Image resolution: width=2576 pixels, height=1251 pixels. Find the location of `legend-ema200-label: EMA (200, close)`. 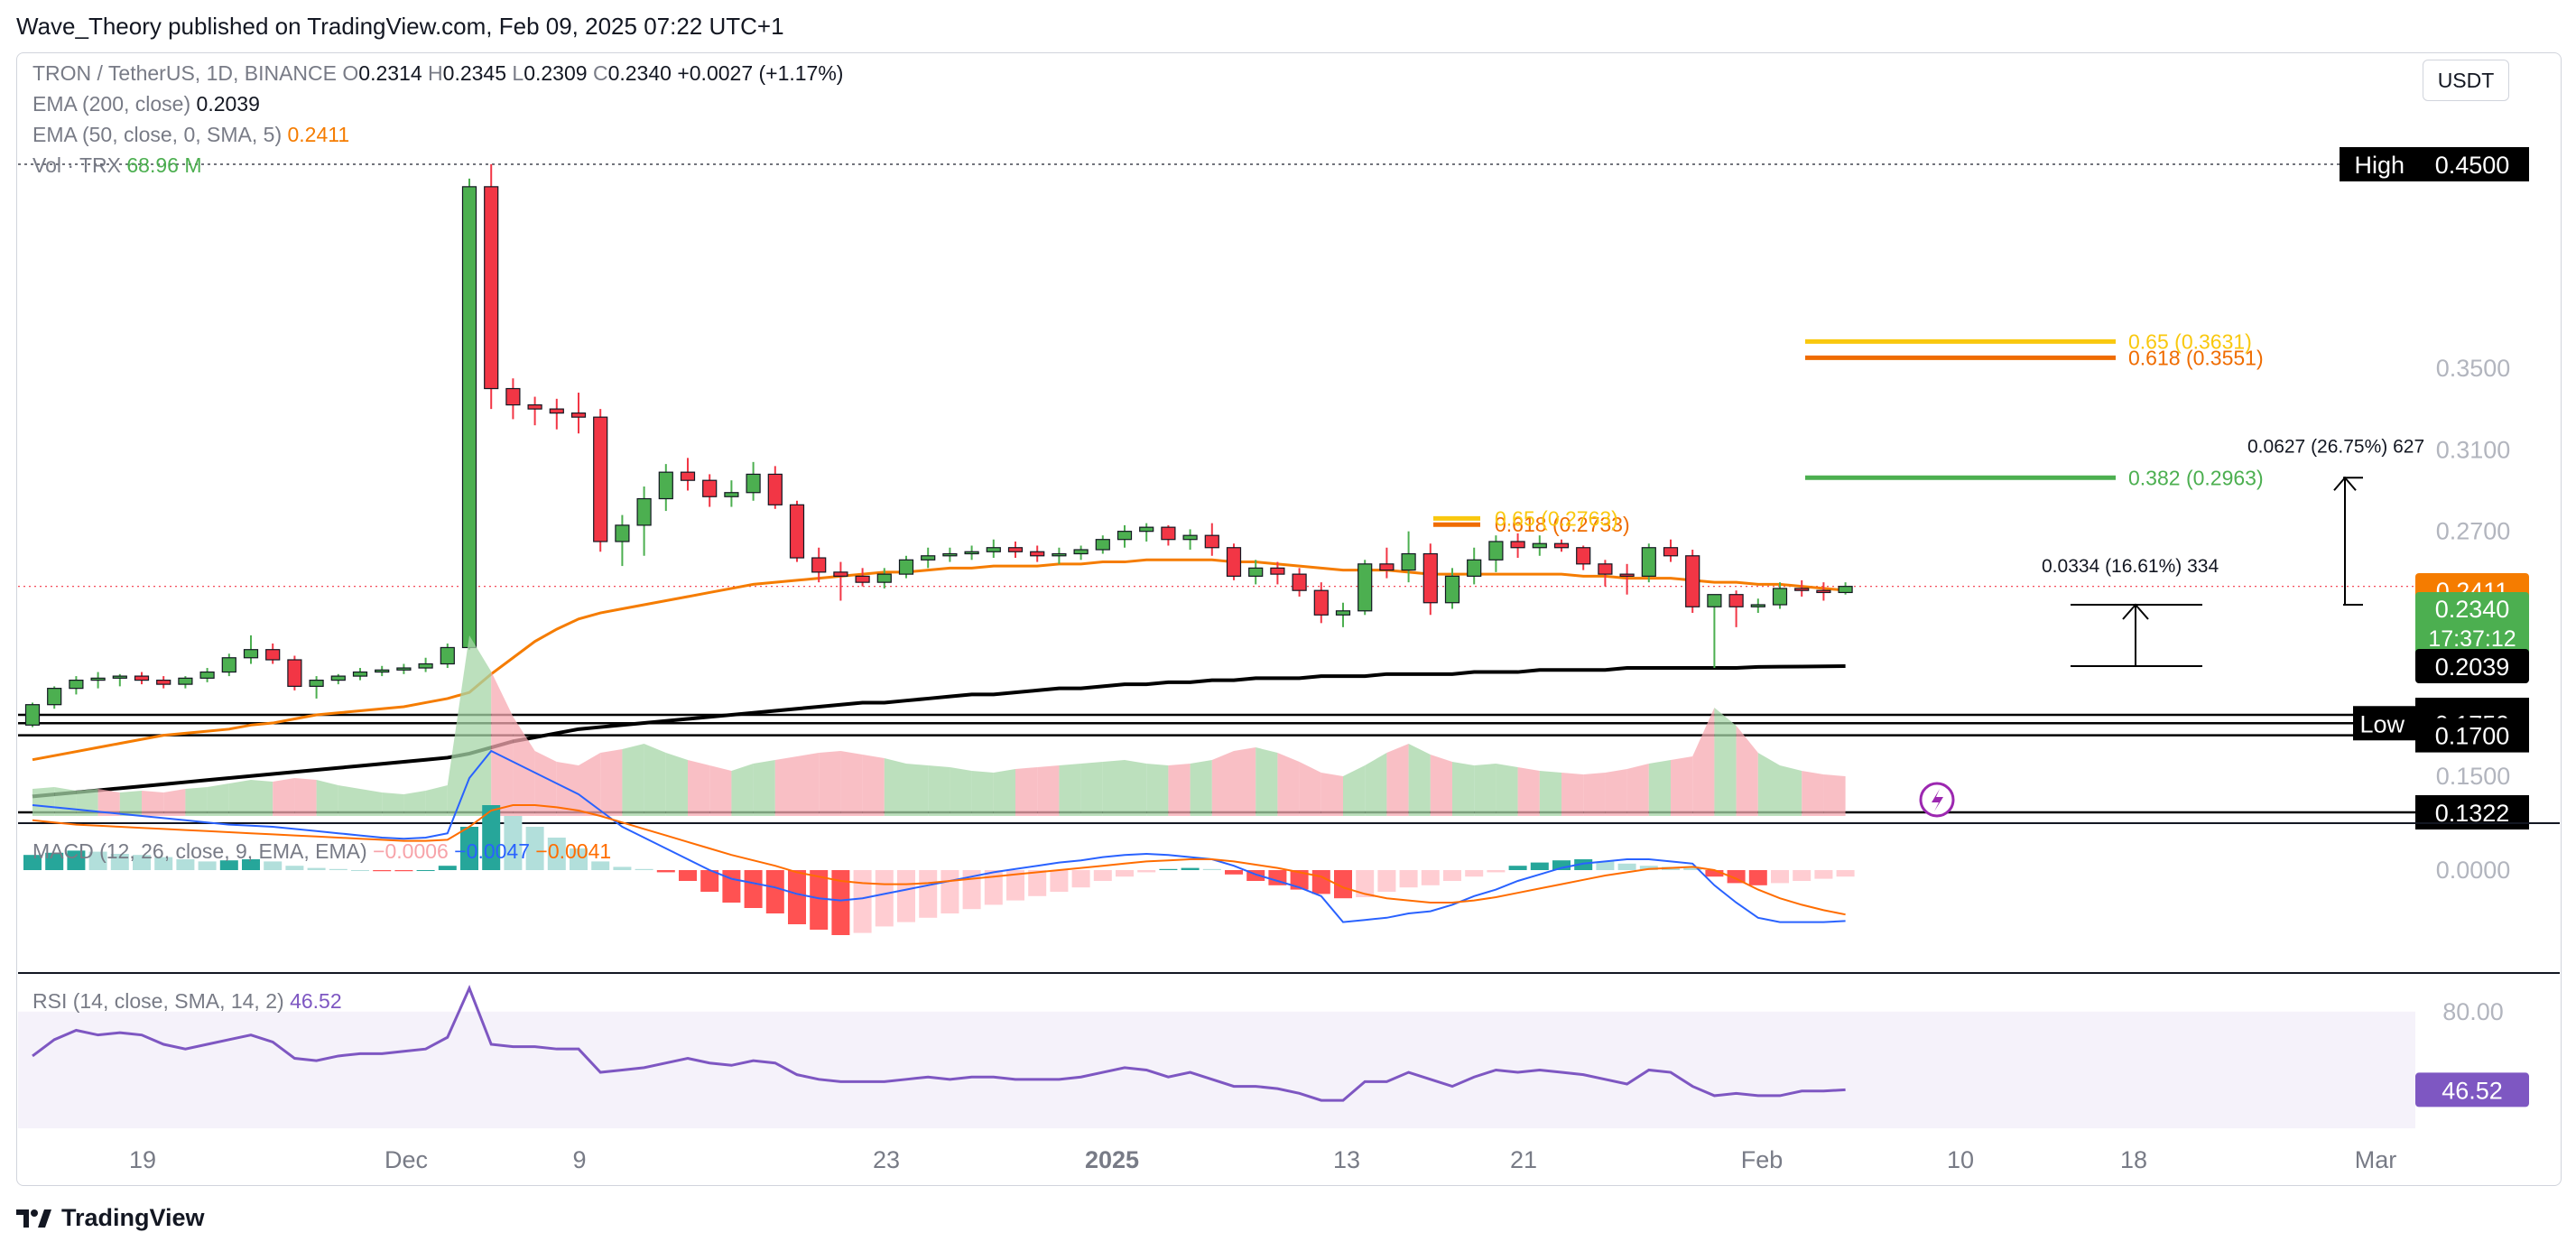

legend-ema200-label: EMA (200, close) is located at coordinates (112, 104).